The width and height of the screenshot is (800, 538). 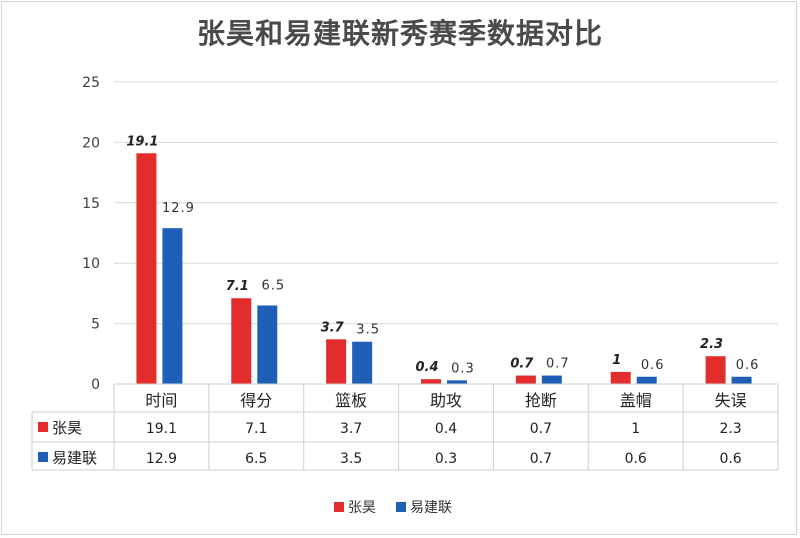 I want to click on data-label: 1, so click(x=616, y=360).